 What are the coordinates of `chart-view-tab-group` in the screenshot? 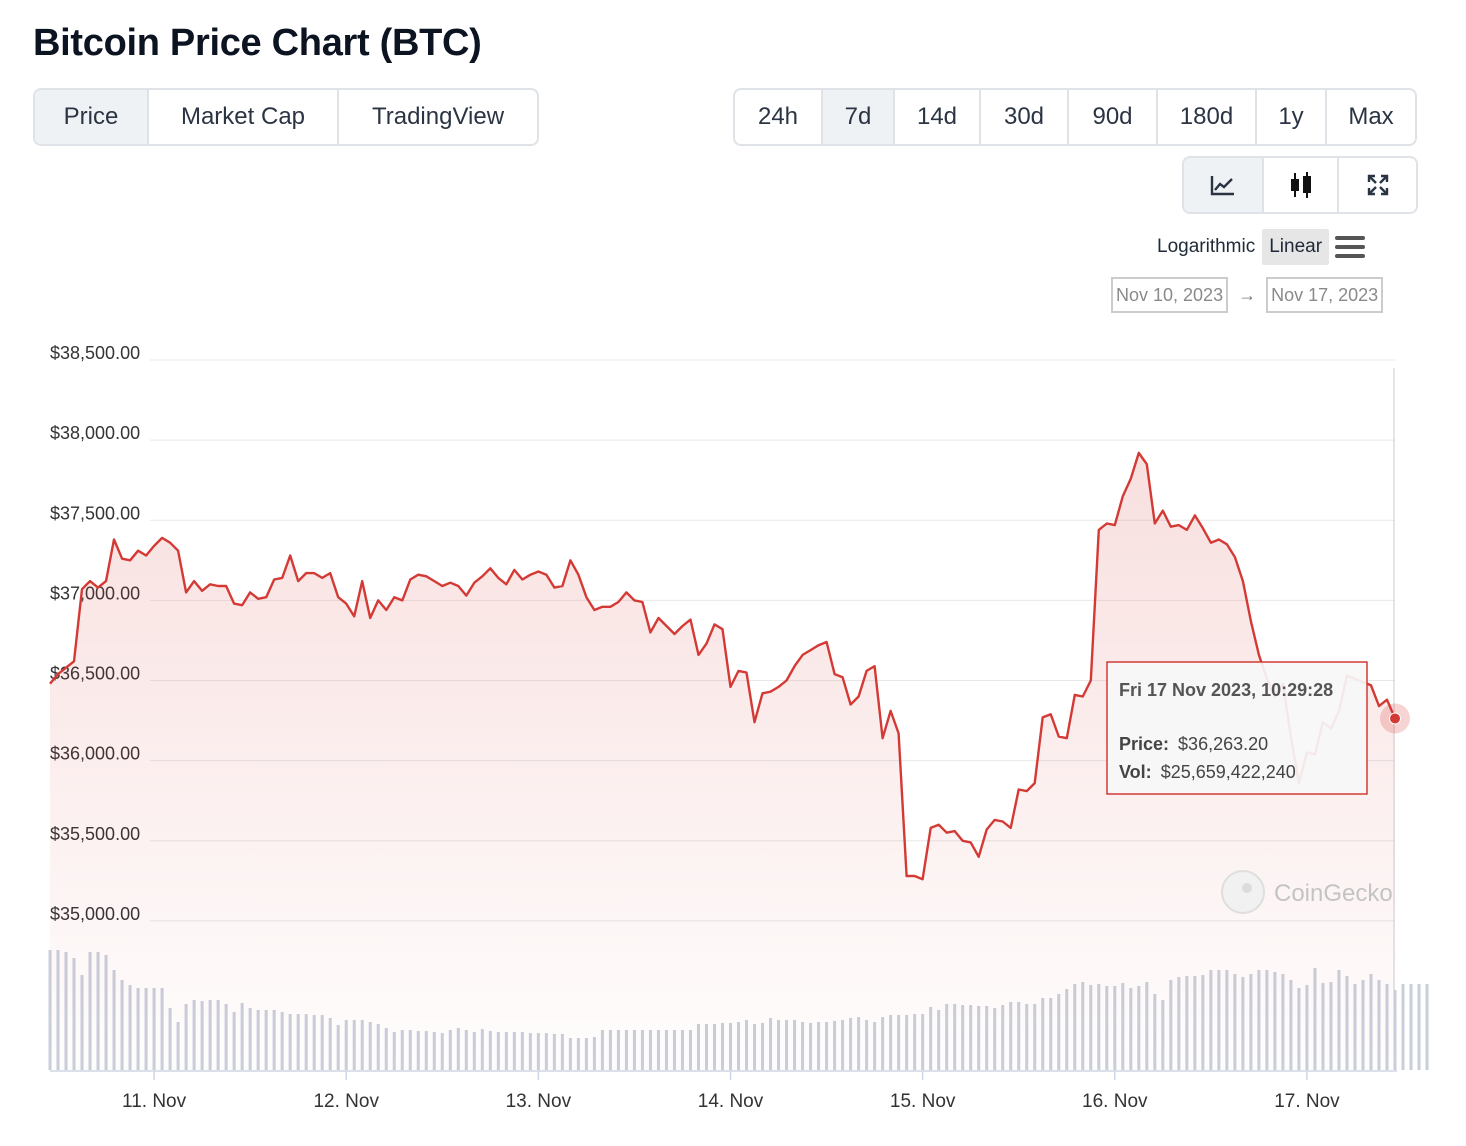 It's located at (1300, 185).